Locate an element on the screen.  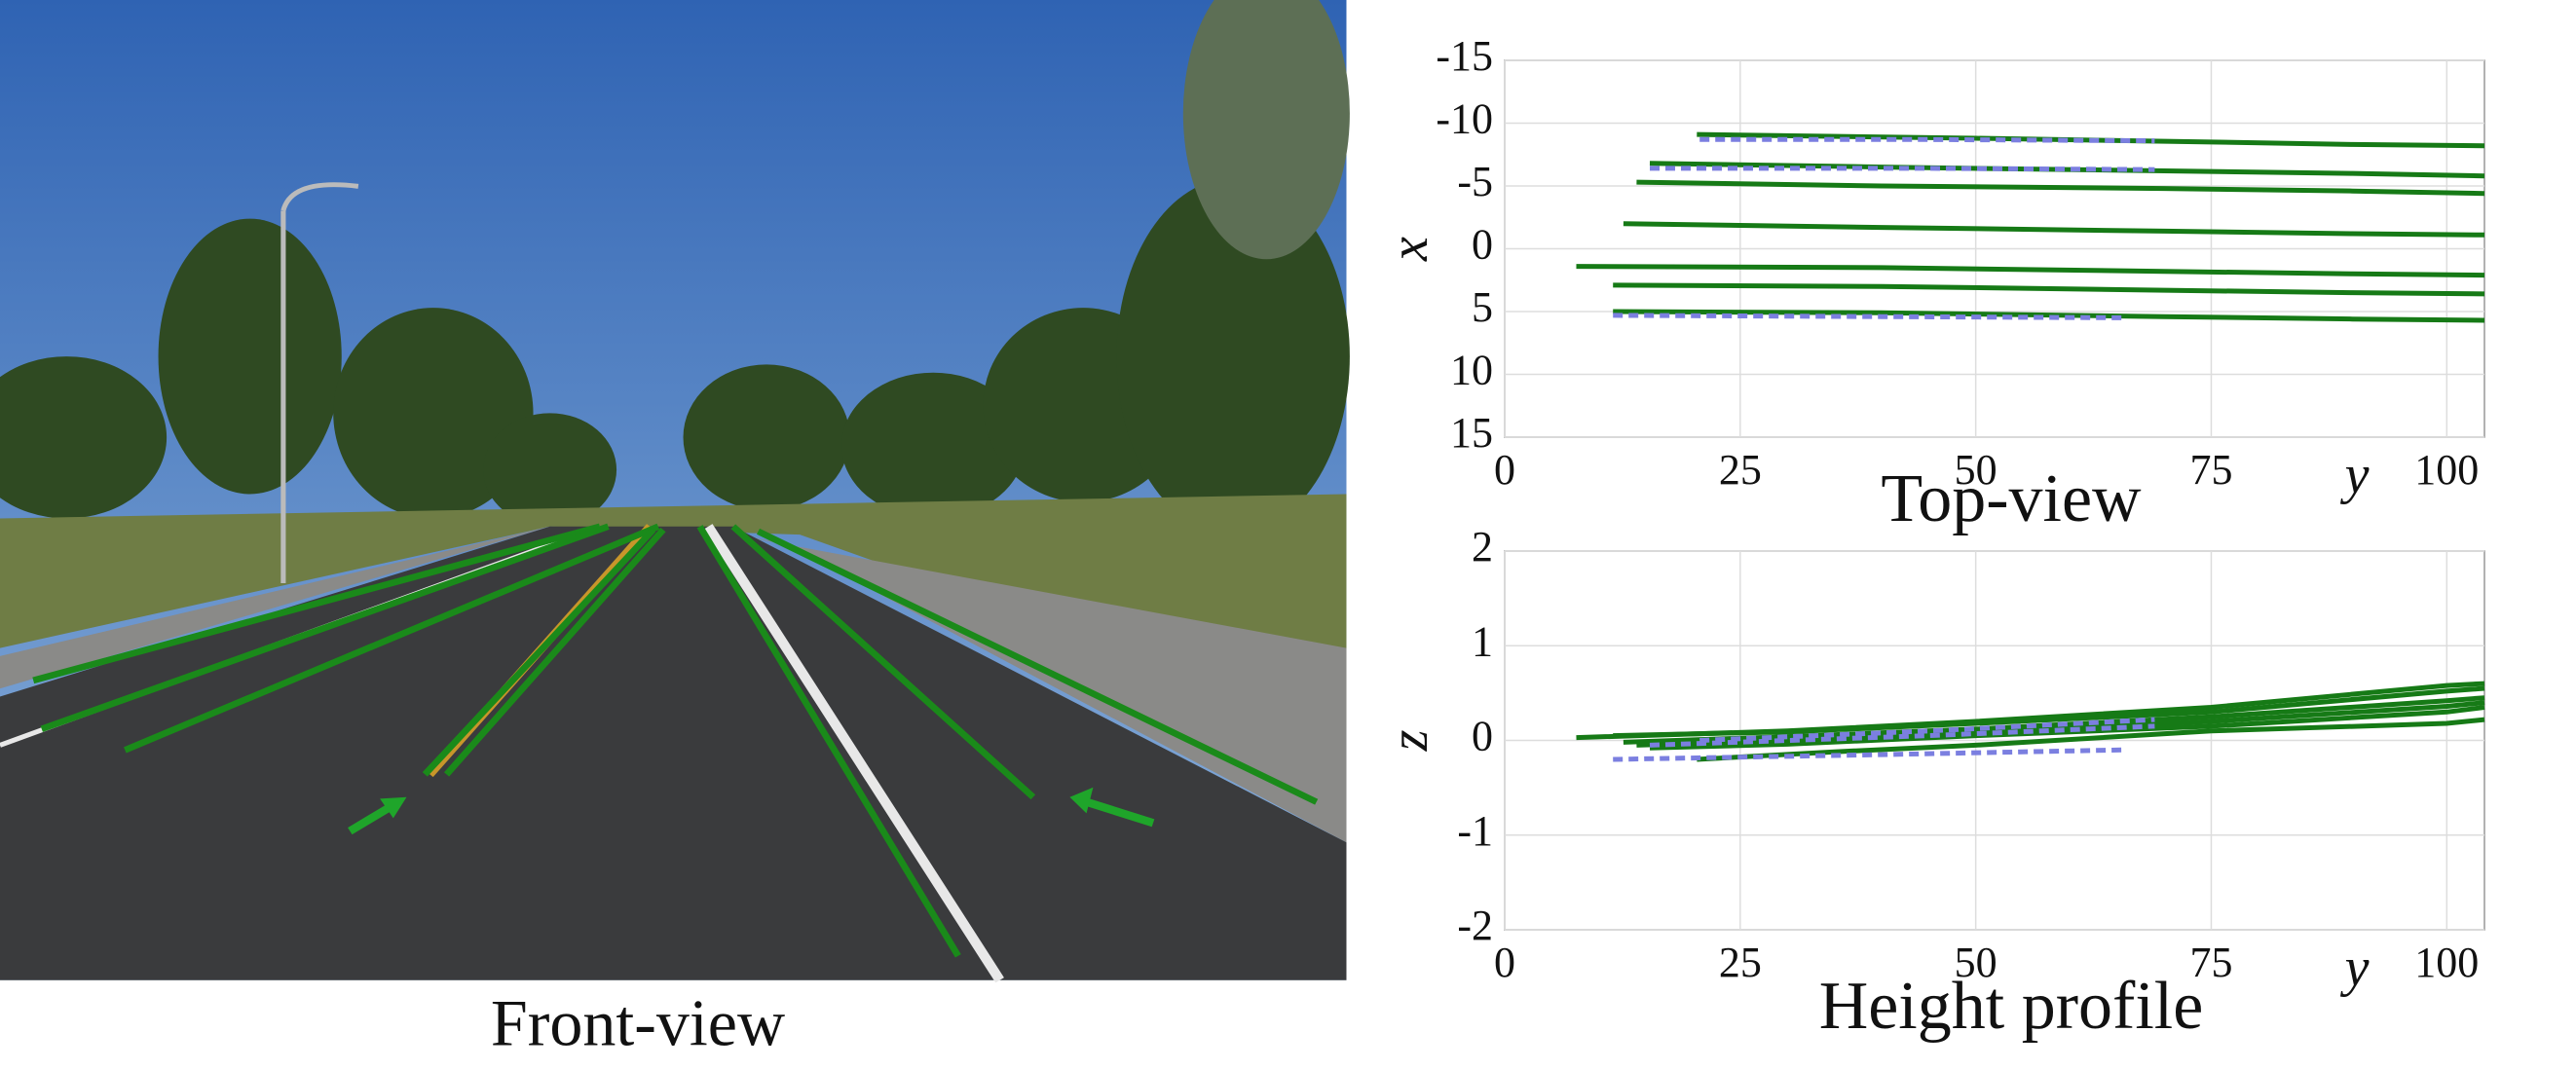
y-tick-label: -1 is located at coordinates (1475, 831).